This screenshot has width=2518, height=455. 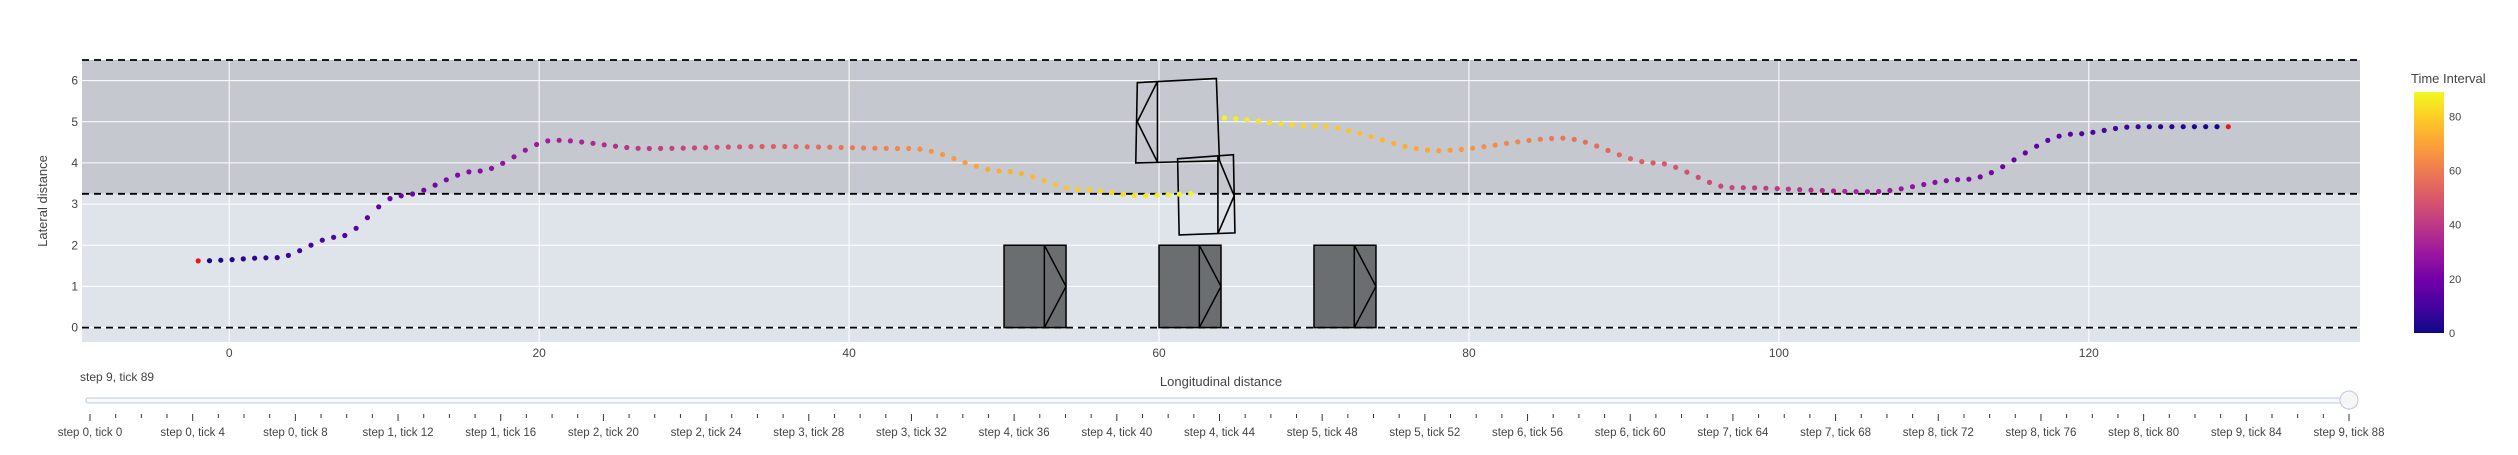 What do you see at coordinates (2349, 400) in the screenshot?
I see `slider-handle` at bounding box center [2349, 400].